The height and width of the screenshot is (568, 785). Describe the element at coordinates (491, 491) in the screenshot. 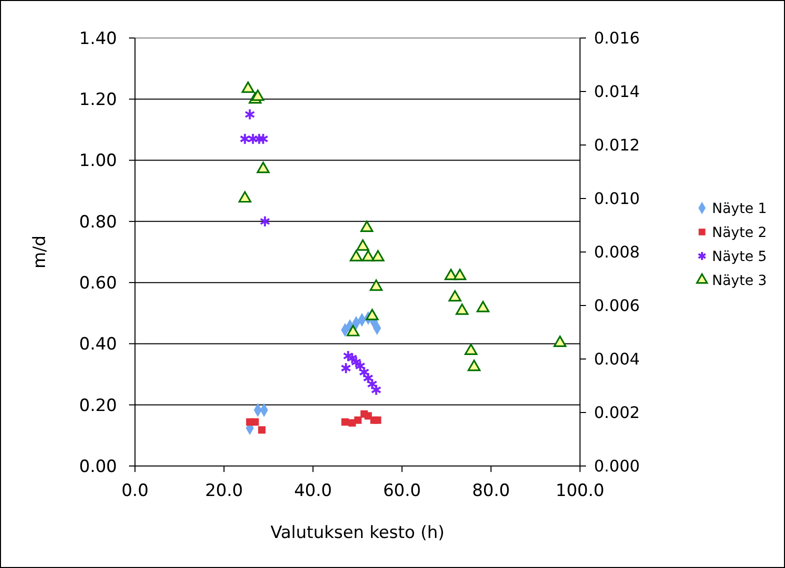

I see `x-tick-label: 80.0` at that location.